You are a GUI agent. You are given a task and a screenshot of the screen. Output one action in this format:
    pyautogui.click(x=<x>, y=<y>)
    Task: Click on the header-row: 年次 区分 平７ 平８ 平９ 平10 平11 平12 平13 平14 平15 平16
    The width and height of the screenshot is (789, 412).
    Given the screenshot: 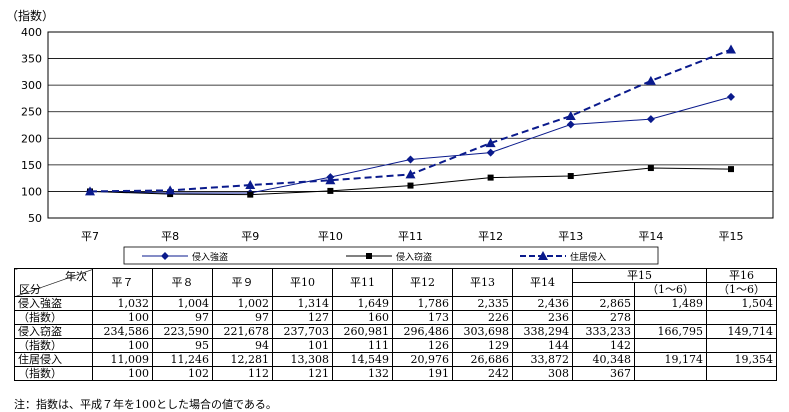 What is the action you would take?
    pyautogui.click(x=395, y=282)
    